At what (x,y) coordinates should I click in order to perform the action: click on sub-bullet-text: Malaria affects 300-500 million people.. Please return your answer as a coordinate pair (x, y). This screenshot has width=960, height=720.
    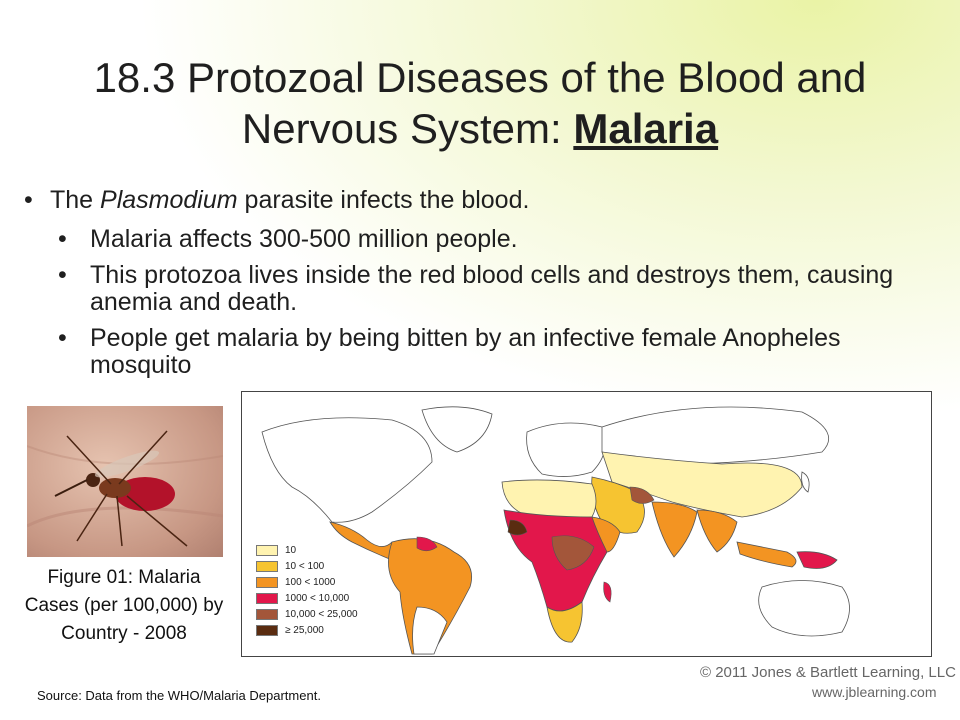
    Looking at the image, I should click on (304, 239).